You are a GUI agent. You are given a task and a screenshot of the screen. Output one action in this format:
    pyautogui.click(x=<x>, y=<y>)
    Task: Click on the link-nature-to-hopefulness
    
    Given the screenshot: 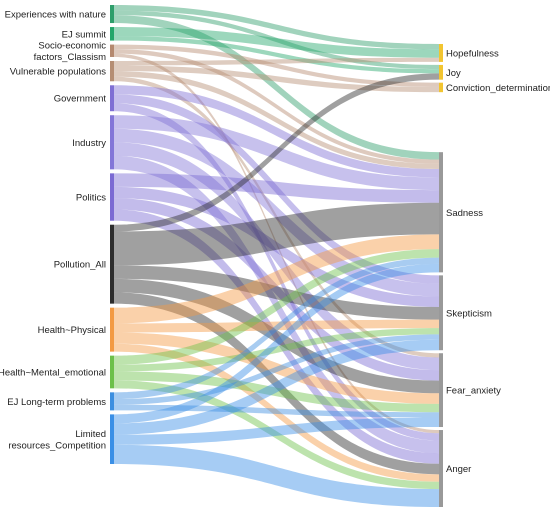 What is the action you would take?
    pyautogui.click(x=276, y=27)
    